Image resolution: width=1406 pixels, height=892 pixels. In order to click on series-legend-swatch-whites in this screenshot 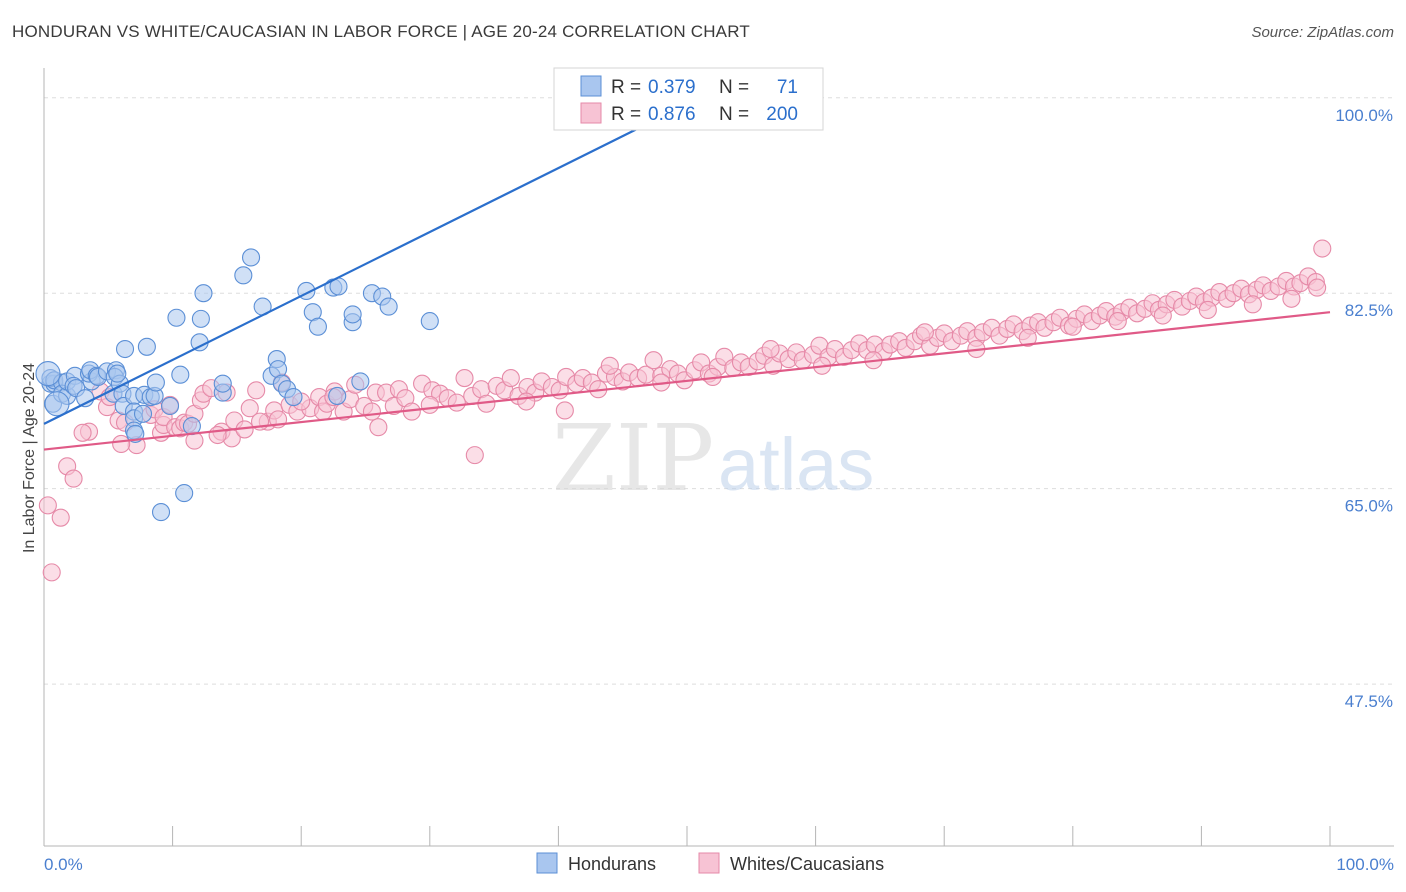, I will do `click(709, 863)`.